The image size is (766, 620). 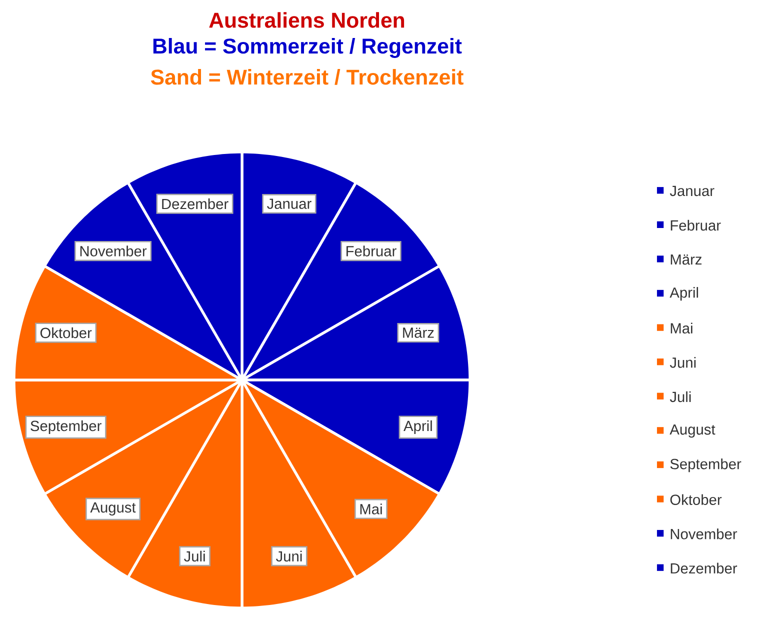 I want to click on legend-label: November, so click(x=704, y=534).